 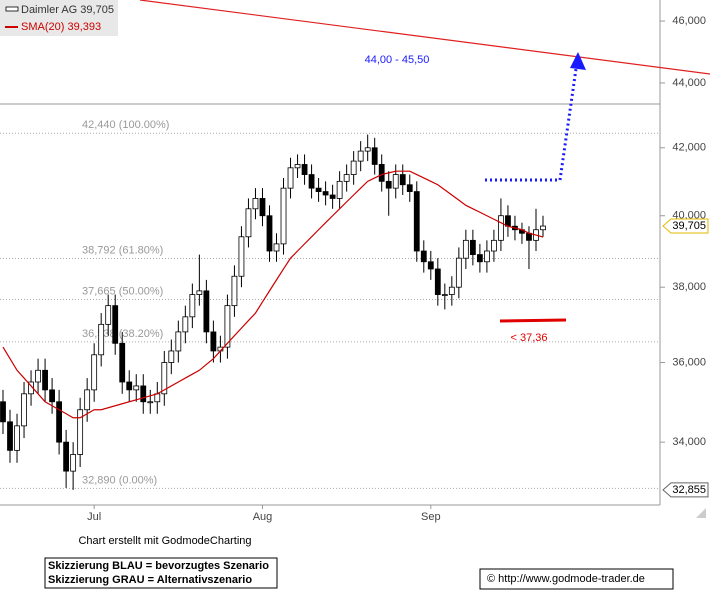 I want to click on trend-line, so click(x=424, y=37).